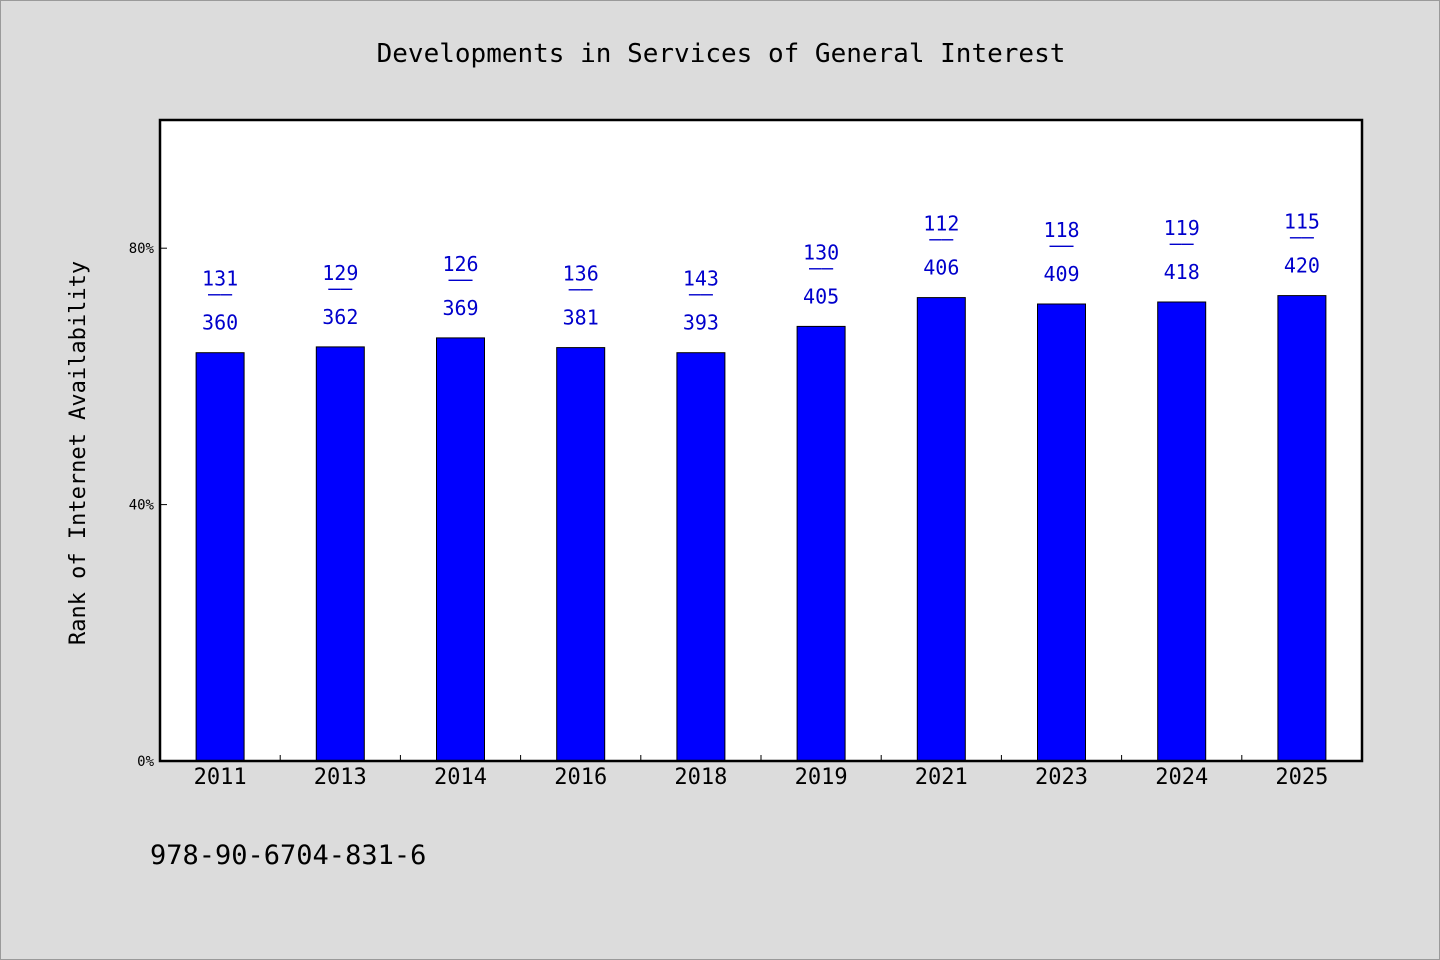 The height and width of the screenshot is (960, 1440). Describe the element at coordinates (142, 506) in the screenshot. I see `y-tick-label-40: 40%` at that location.